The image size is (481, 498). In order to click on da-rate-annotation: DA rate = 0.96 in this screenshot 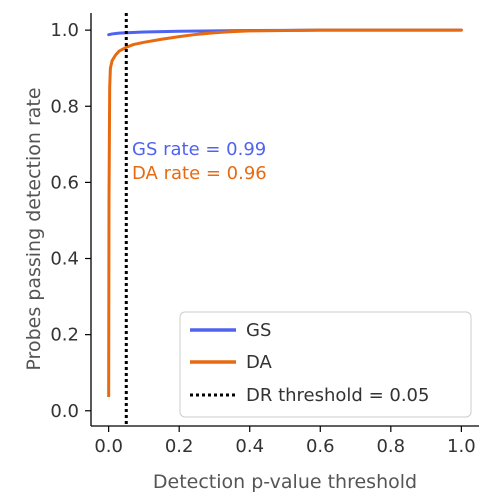, I will do `click(199, 173)`.